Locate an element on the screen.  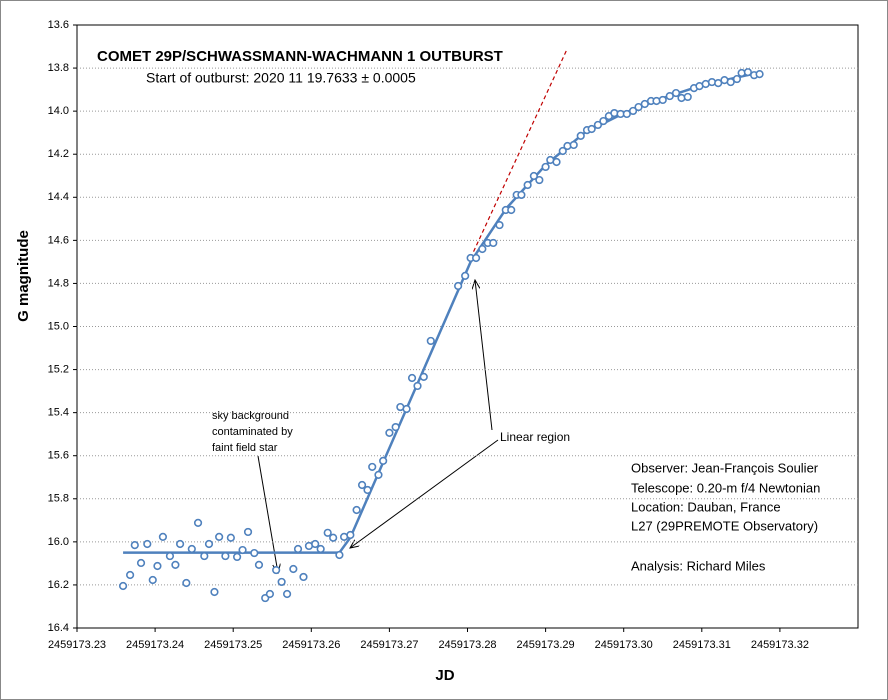
x-tick-label: 2459173.26 is located at coordinates (311, 645).